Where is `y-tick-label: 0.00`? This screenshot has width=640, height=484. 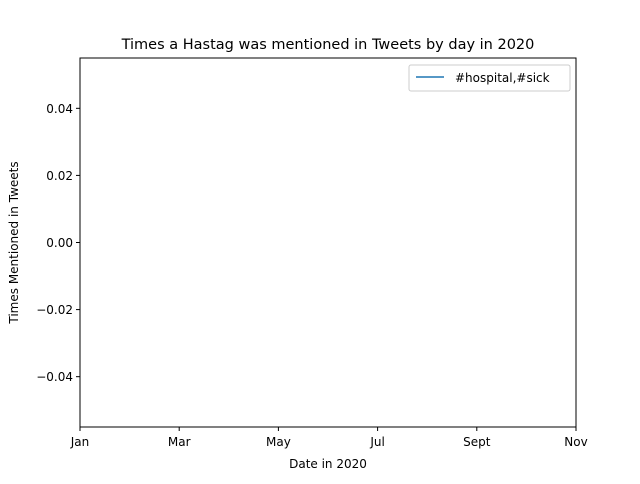 y-tick-label: 0.00 is located at coordinates (59, 243).